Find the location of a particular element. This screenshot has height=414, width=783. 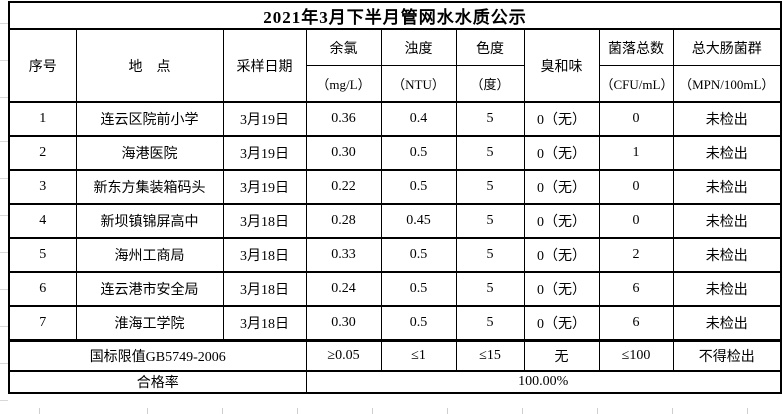

header-coliform: 总大肠菌群 is located at coordinates (727, 47).